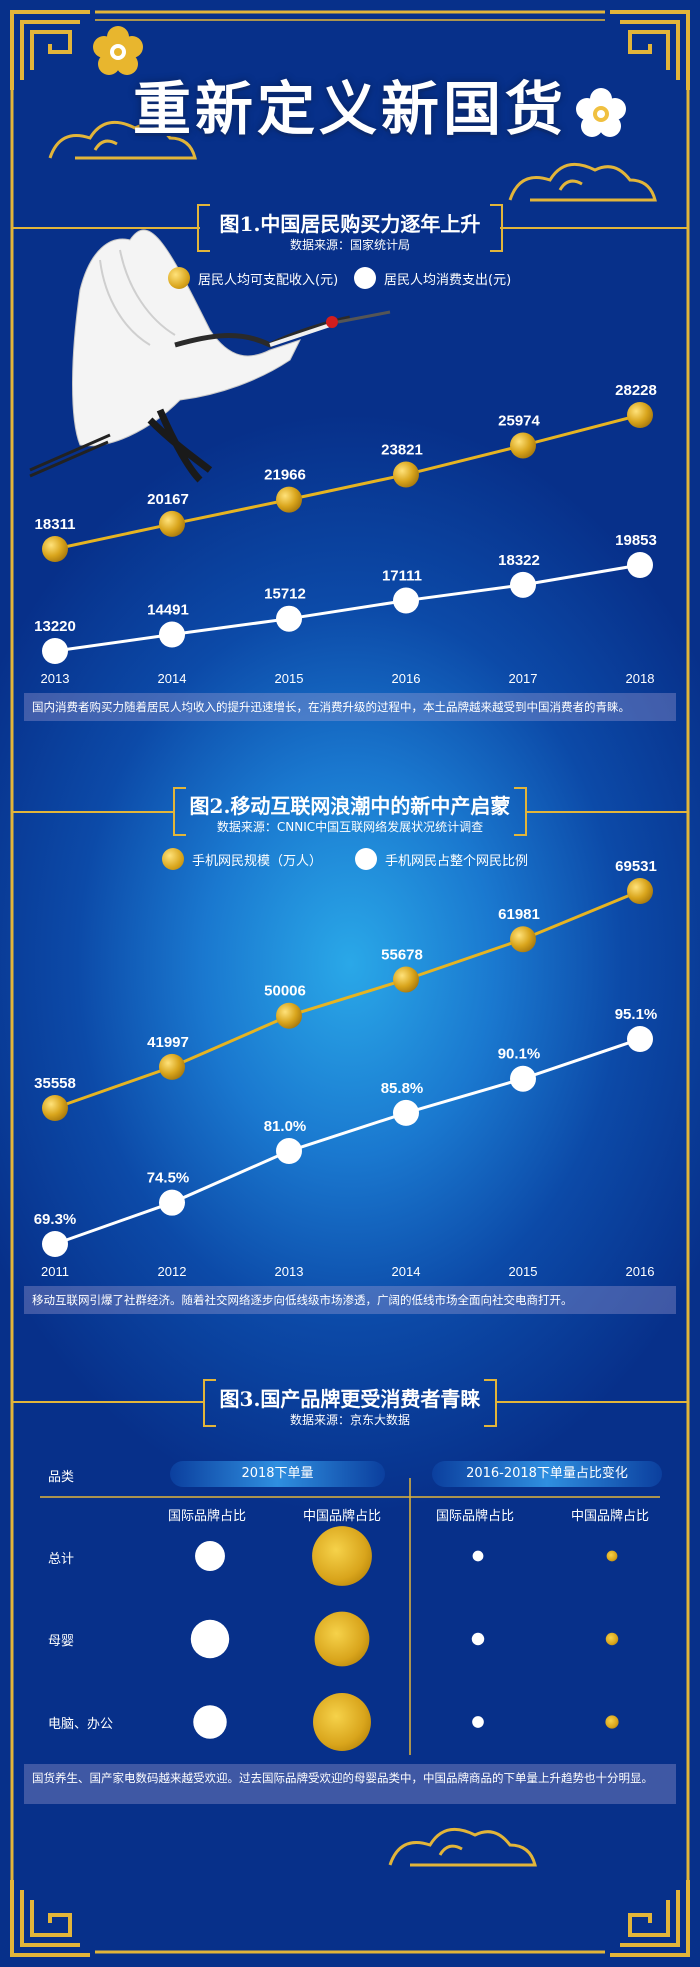  Describe the element at coordinates (172, 1271) in the screenshot. I see `x-tick-label: 2012` at that location.